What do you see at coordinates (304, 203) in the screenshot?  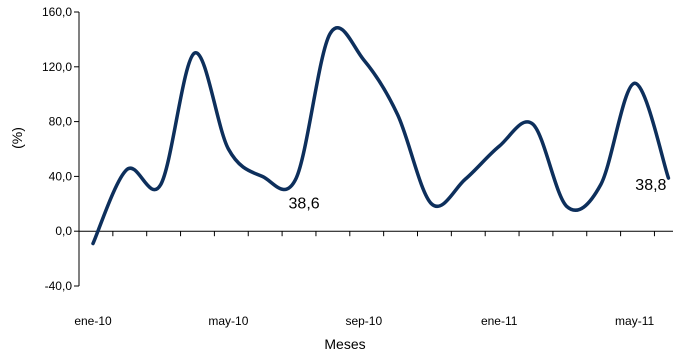 I see `data-label: 38,6` at bounding box center [304, 203].